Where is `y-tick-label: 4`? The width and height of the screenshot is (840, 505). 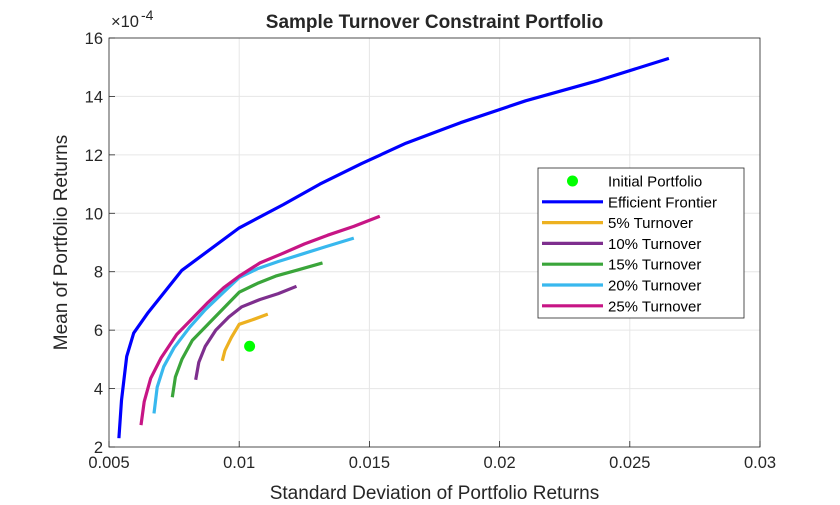 y-tick-label: 4 is located at coordinates (98, 390).